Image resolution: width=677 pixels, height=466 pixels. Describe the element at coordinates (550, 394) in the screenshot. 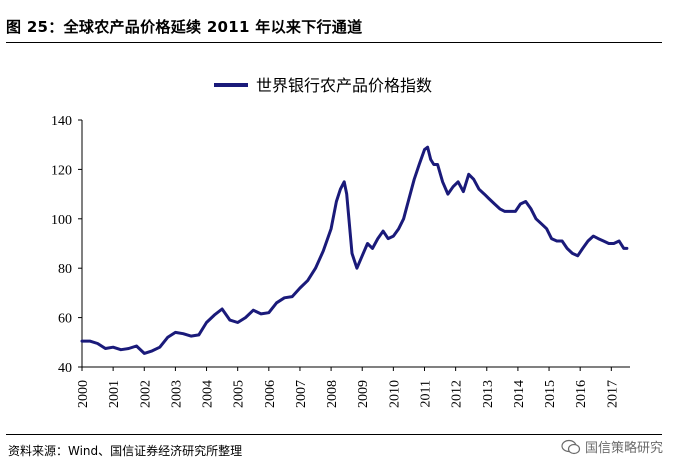

I see `x-tick-label: 2015` at that location.